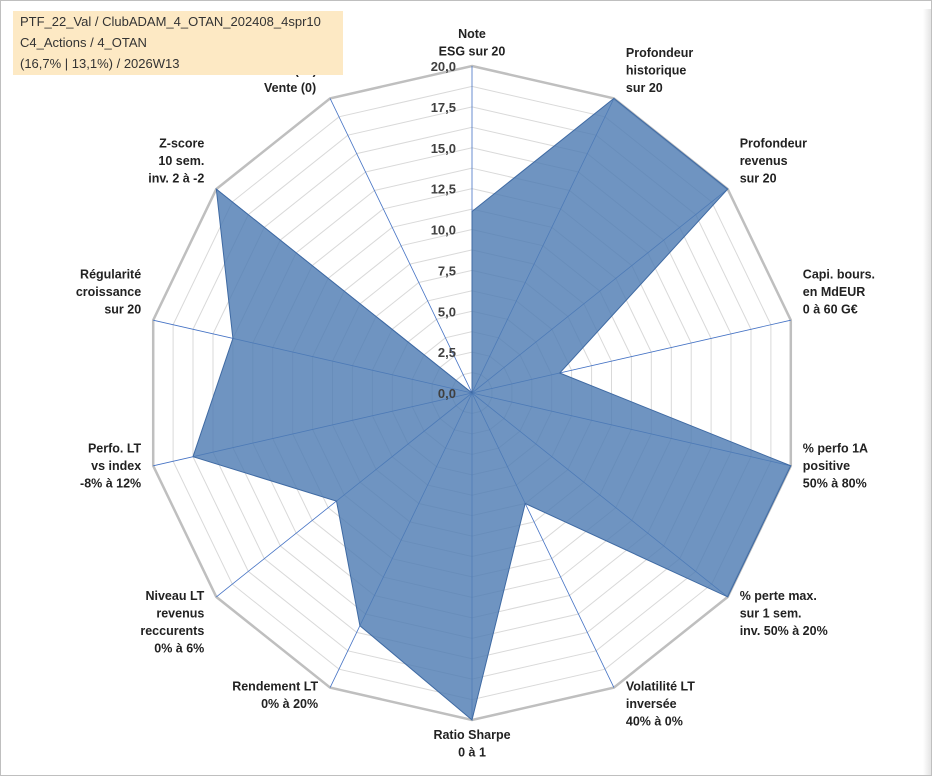  Describe the element at coordinates (83, 42) in the screenshot. I see `portfolio-category: C4_Actions / 4_OTAN` at that location.